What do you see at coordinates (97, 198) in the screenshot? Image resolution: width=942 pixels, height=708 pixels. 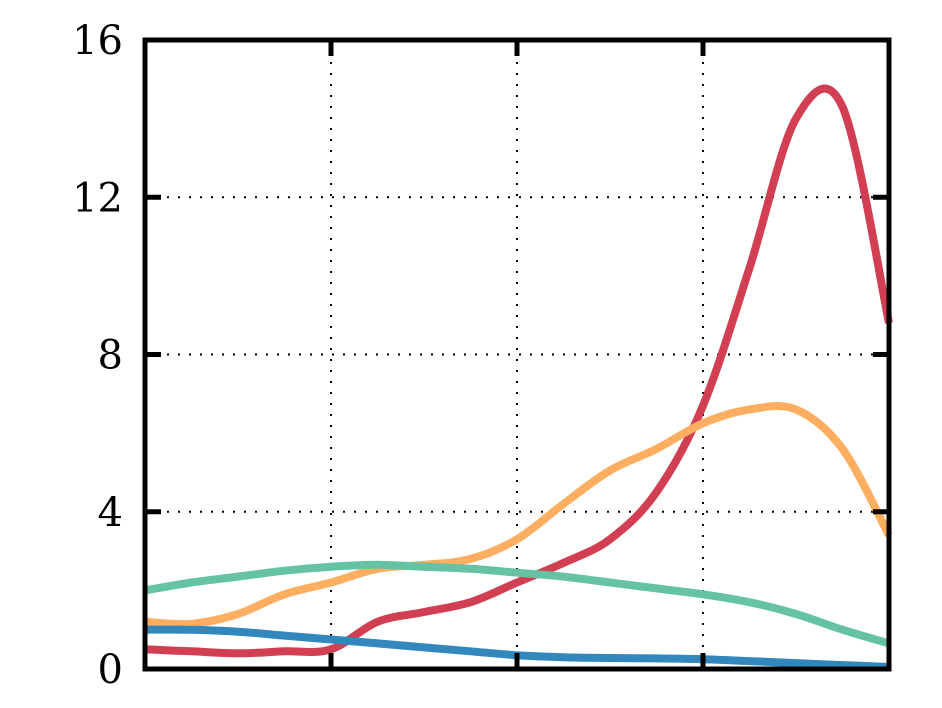 I see `y-tick-label: 12` at bounding box center [97, 198].